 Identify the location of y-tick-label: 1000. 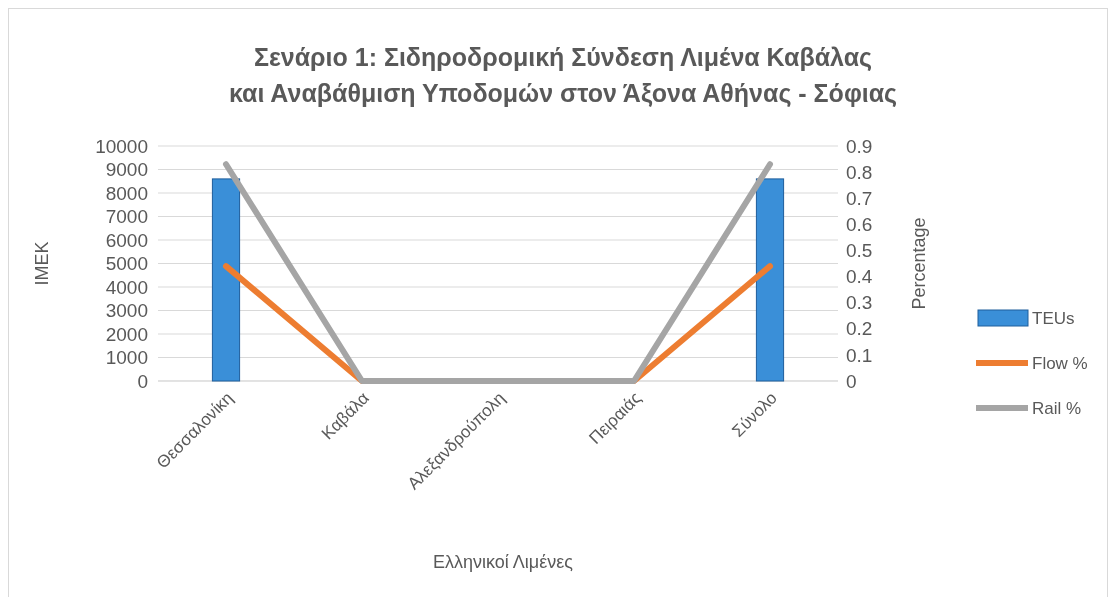
(126, 358).